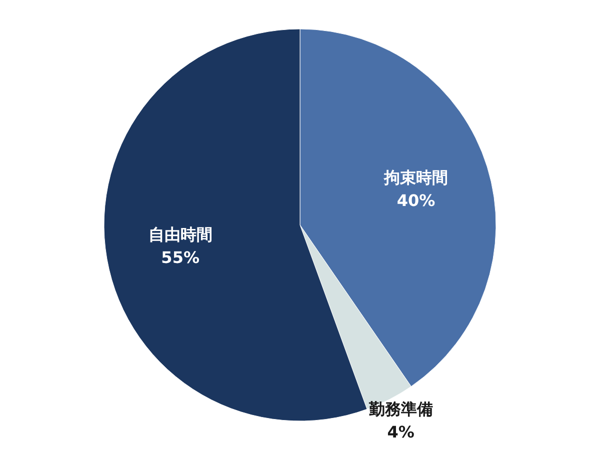 Image resolution: width=600 pixels, height=450 pixels. Describe the element at coordinates (400, 432) in the screenshot. I see `data-label: 4%` at that location.